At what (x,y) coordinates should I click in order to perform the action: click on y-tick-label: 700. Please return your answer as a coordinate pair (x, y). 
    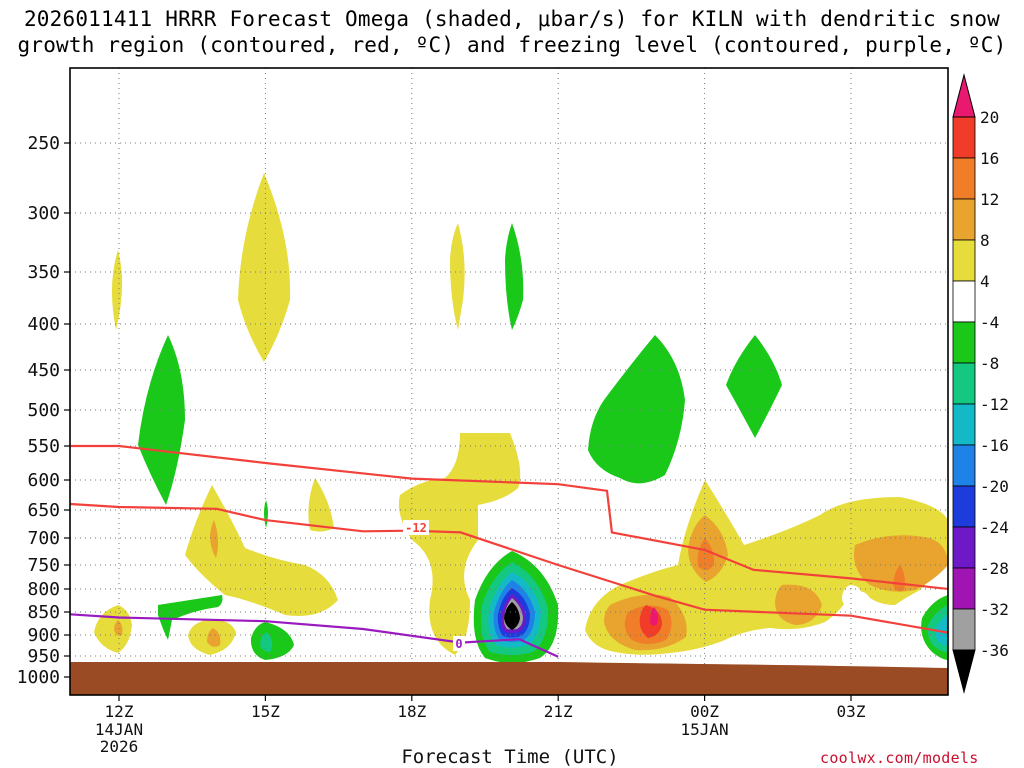
    Looking at the image, I should click on (43, 538).